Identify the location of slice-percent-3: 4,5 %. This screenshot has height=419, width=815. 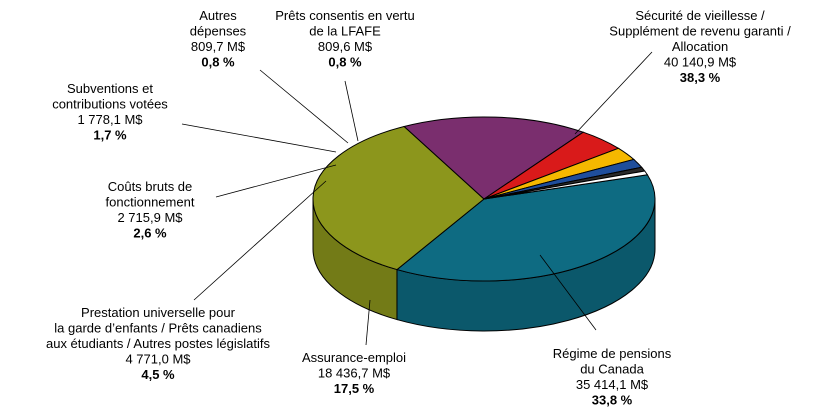
(158, 374).